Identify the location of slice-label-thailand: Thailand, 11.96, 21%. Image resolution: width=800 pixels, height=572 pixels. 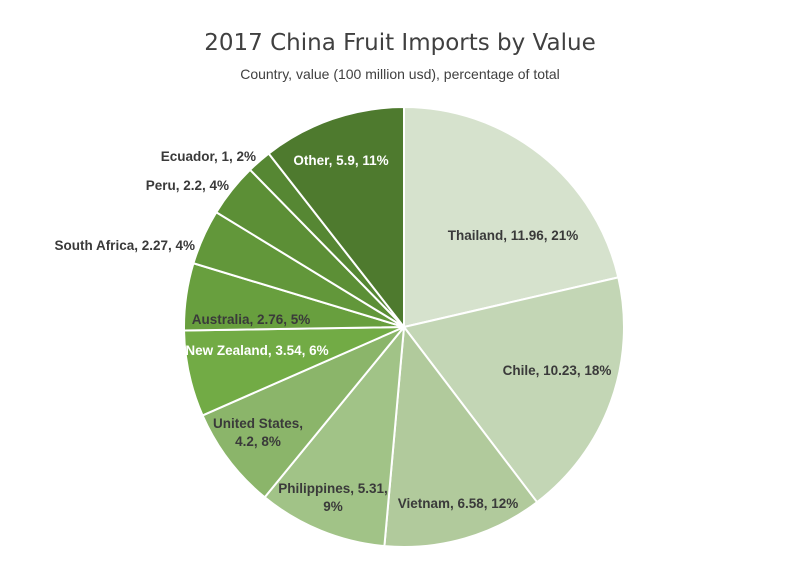
(513, 235).